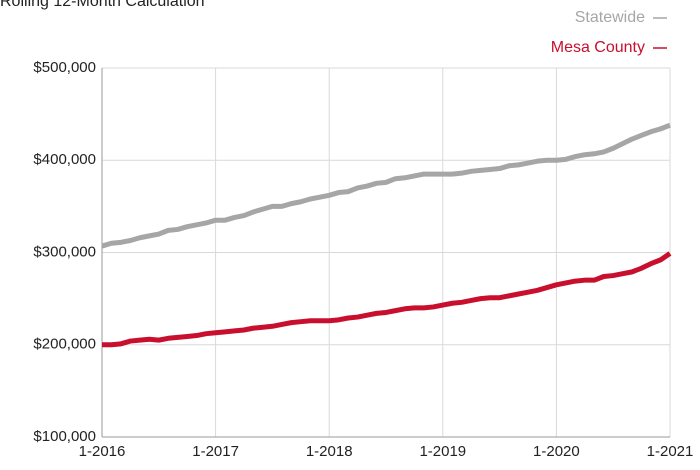  Describe the element at coordinates (64, 436) in the screenshot. I see `y-tick-label: $100,000` at that location.